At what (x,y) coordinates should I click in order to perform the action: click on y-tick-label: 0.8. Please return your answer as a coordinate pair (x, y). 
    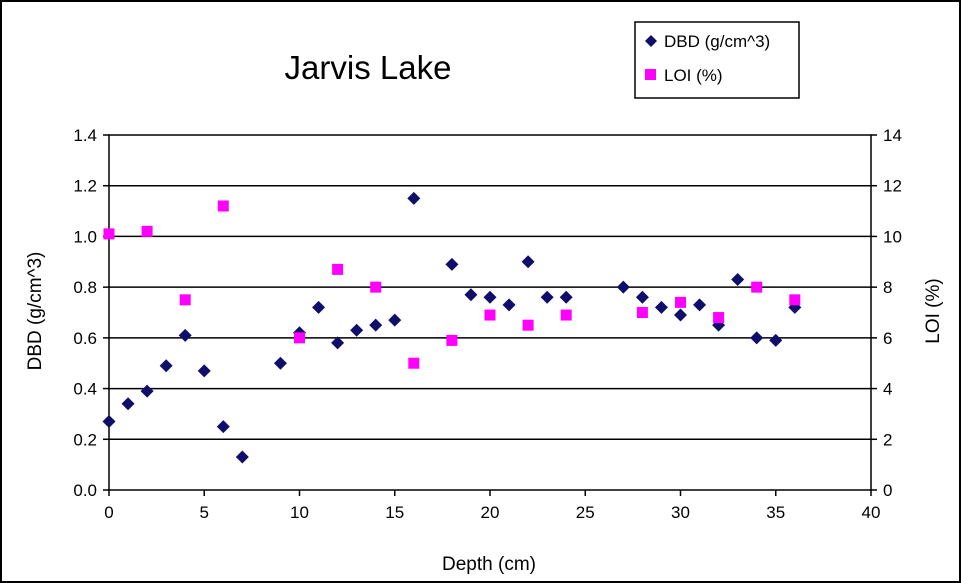
    Looking at the image, I should click on (85, 287).